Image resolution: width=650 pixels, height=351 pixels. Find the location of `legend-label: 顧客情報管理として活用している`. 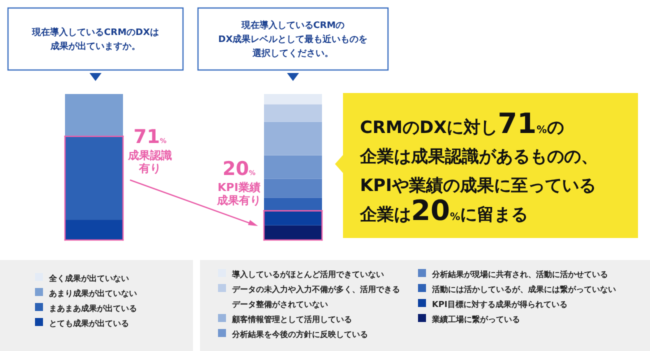

legend-label: 顧客情報管理として活用している is located at coordinates (291, 319).